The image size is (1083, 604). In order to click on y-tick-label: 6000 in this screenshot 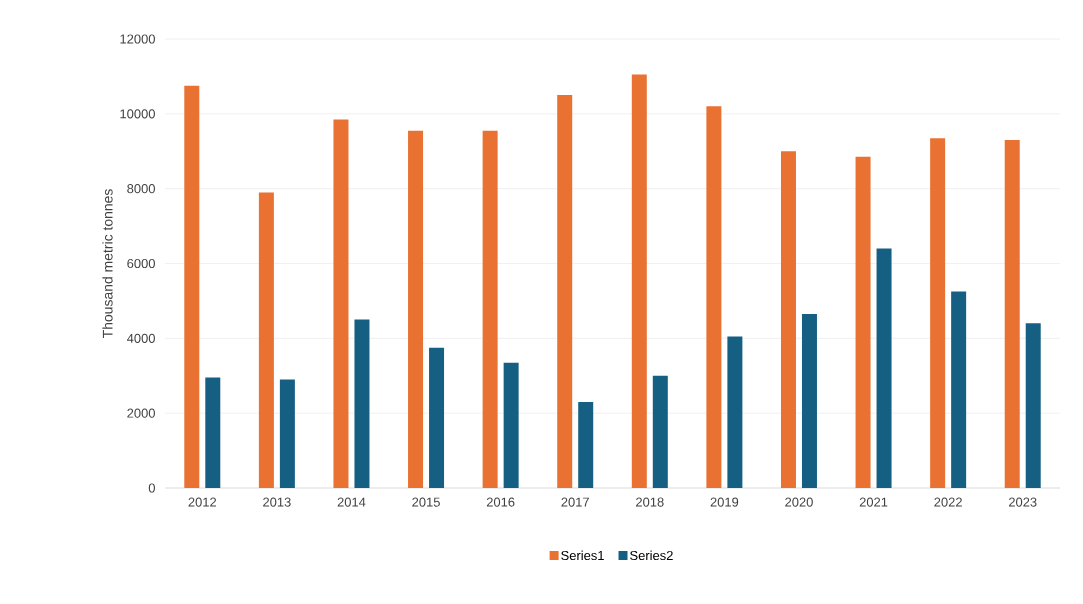, I will do `click(141, 263)`.